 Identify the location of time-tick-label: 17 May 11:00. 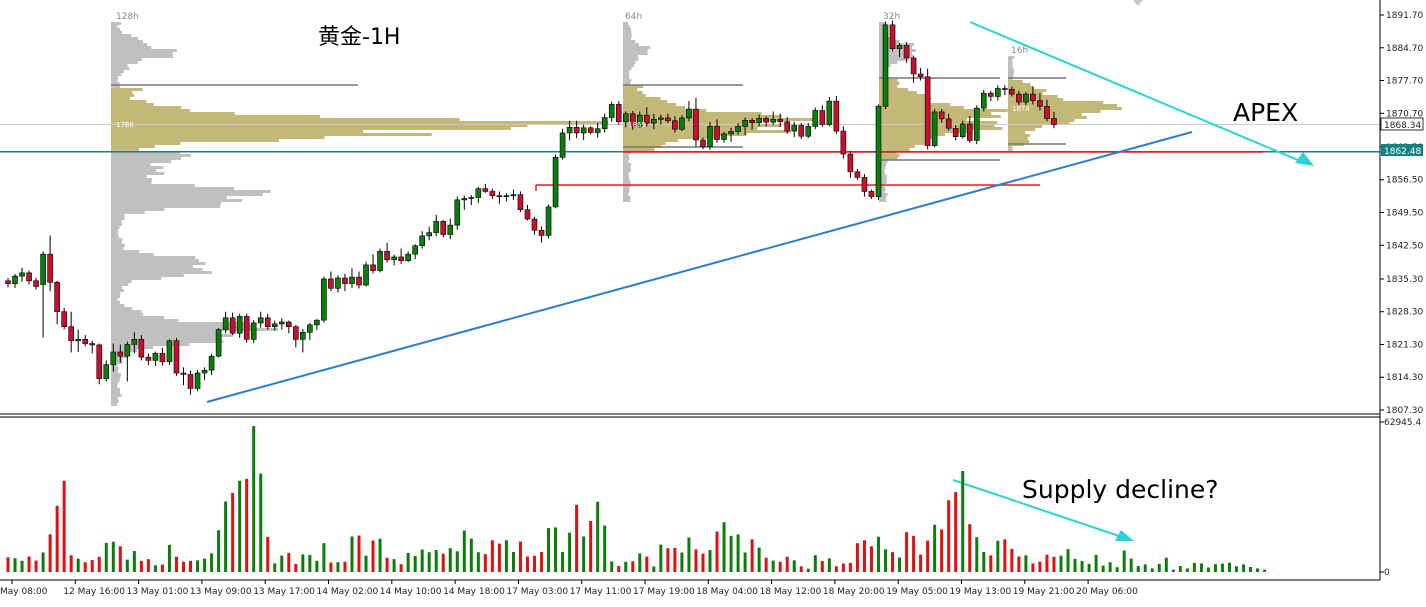
(601, 592).